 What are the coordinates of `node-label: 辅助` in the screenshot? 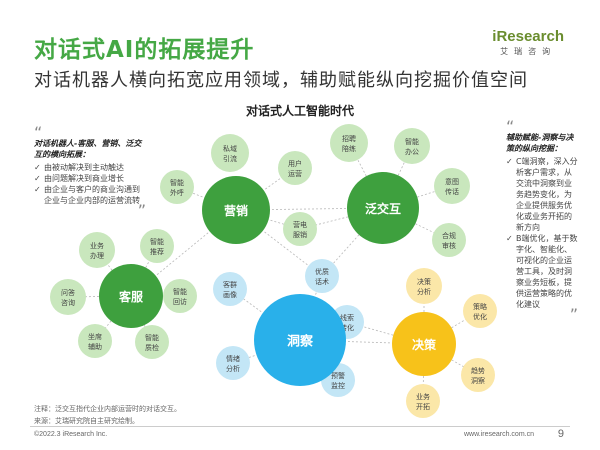 It's located at (95, 346).